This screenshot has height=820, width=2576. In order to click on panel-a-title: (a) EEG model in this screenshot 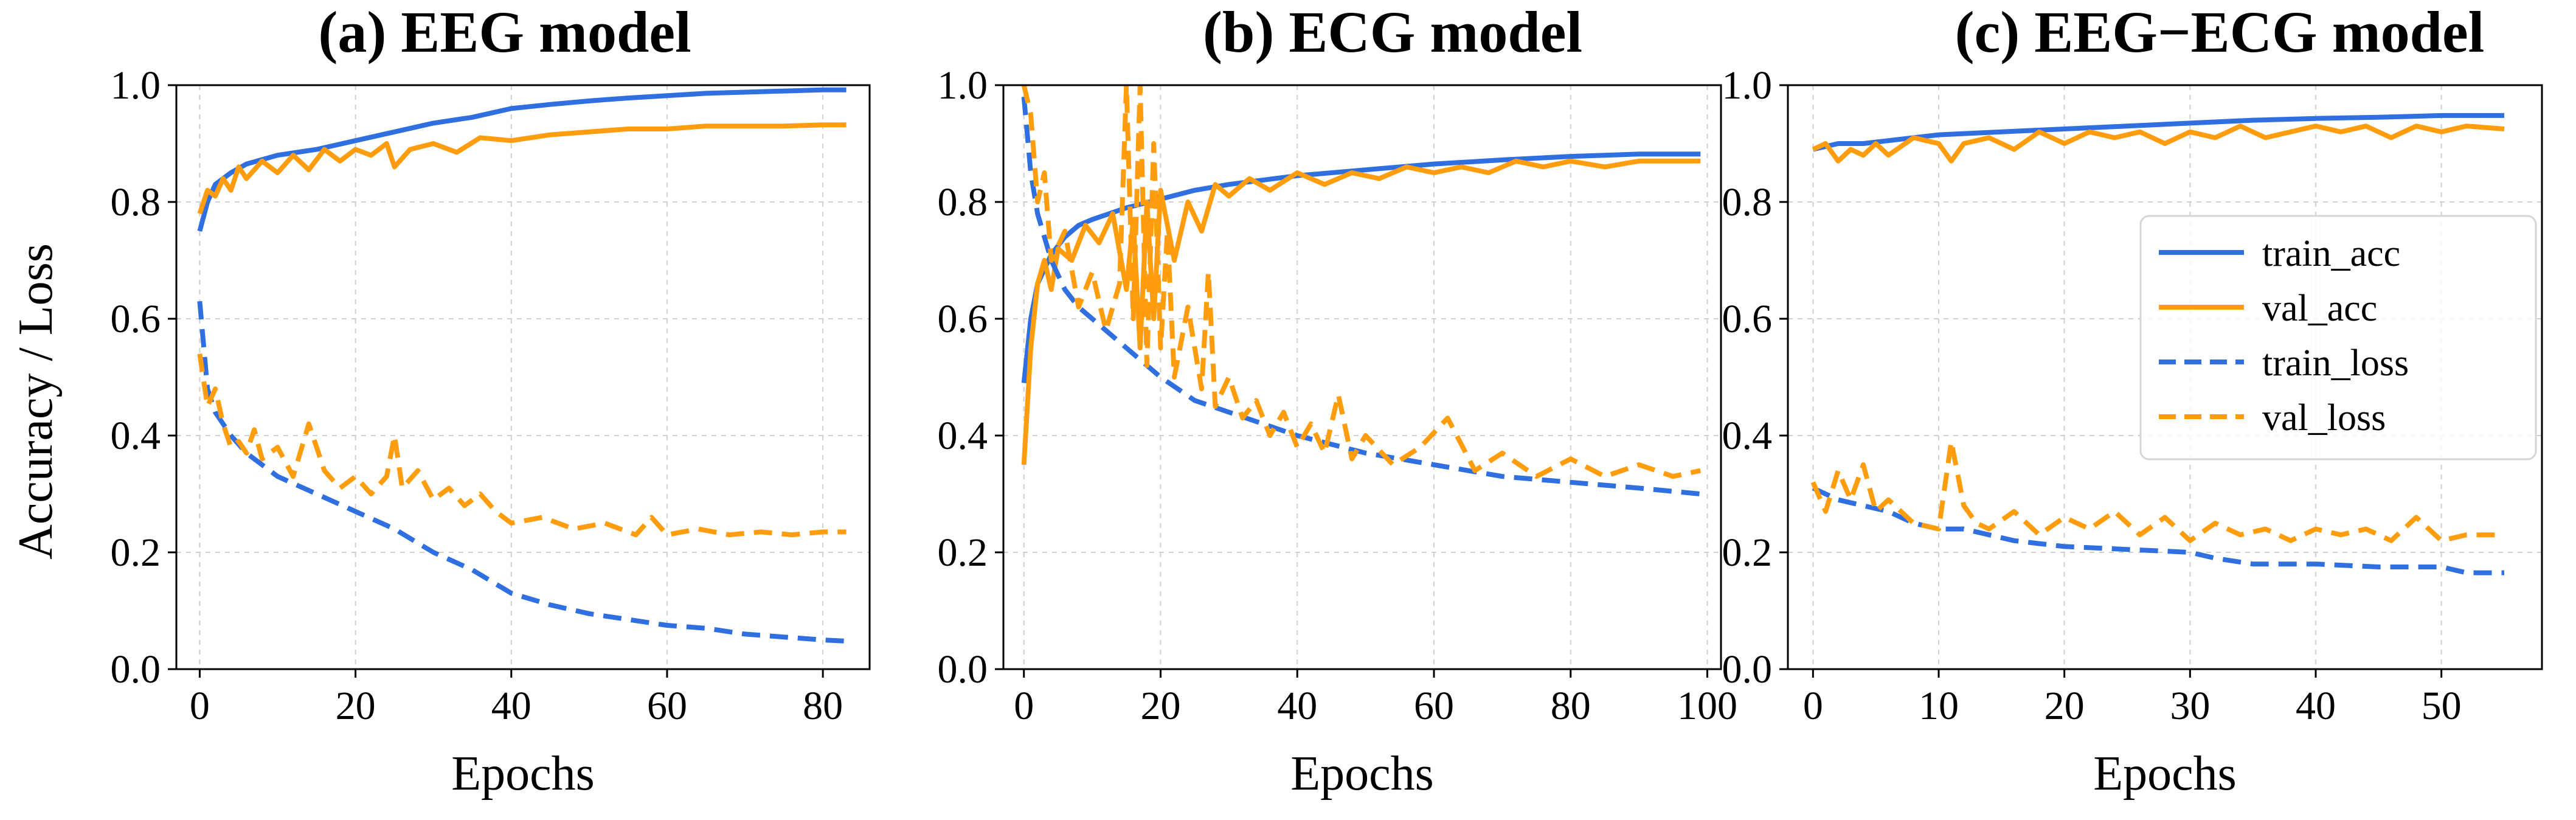, I will do `click(504, 32)`.